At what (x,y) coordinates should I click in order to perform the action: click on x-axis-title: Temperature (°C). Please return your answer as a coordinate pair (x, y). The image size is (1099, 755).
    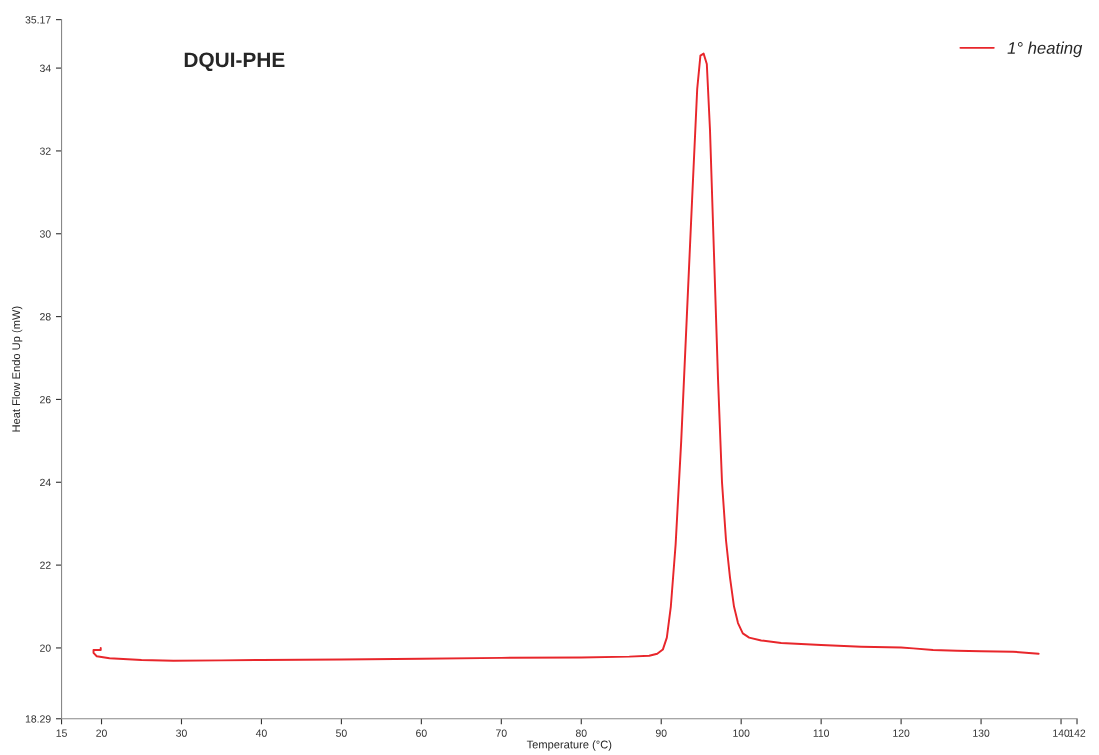
    Looking at the image, I should click on (569, 745).